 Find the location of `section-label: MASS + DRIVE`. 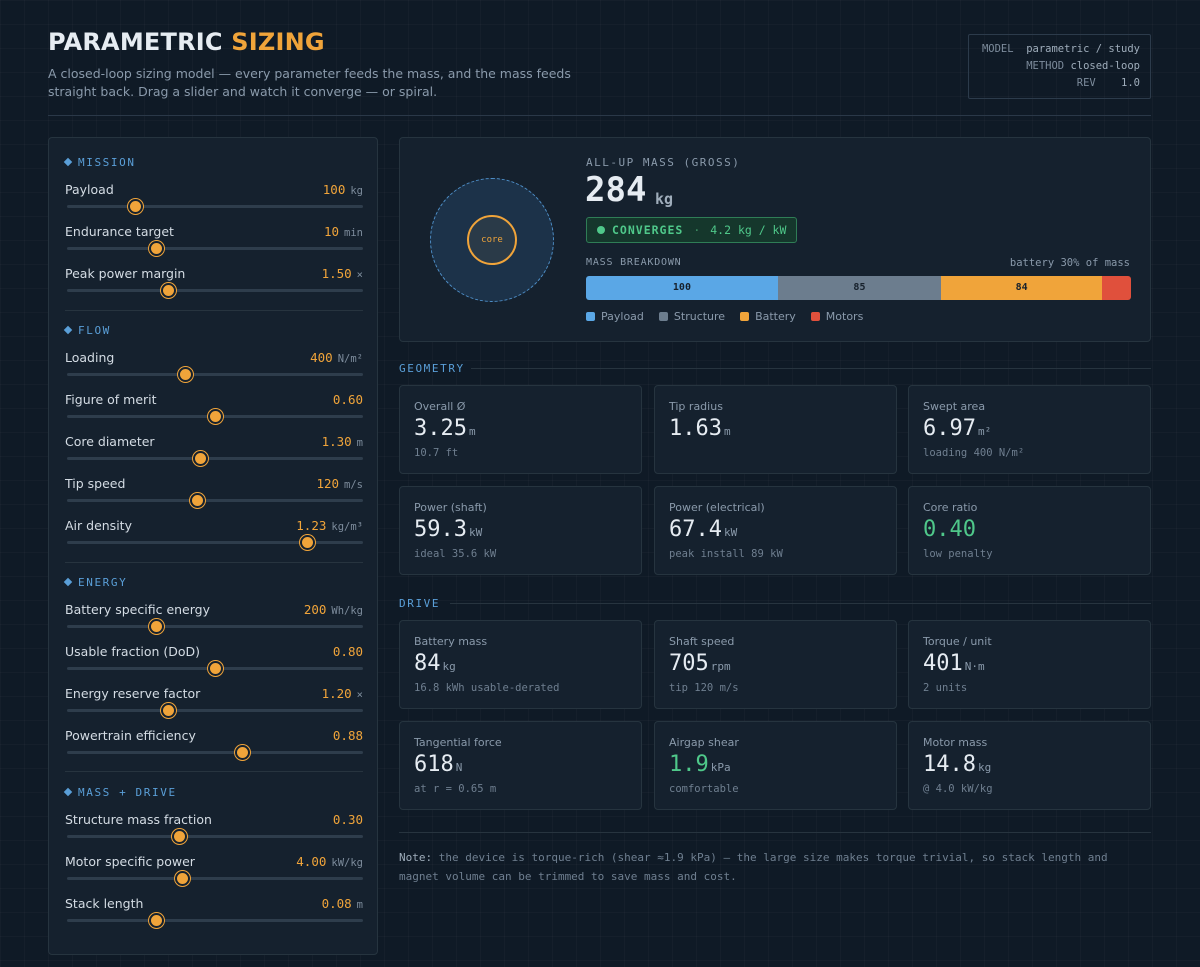

section-label: MASS + DRIVE is located at coordinates (127, 792).